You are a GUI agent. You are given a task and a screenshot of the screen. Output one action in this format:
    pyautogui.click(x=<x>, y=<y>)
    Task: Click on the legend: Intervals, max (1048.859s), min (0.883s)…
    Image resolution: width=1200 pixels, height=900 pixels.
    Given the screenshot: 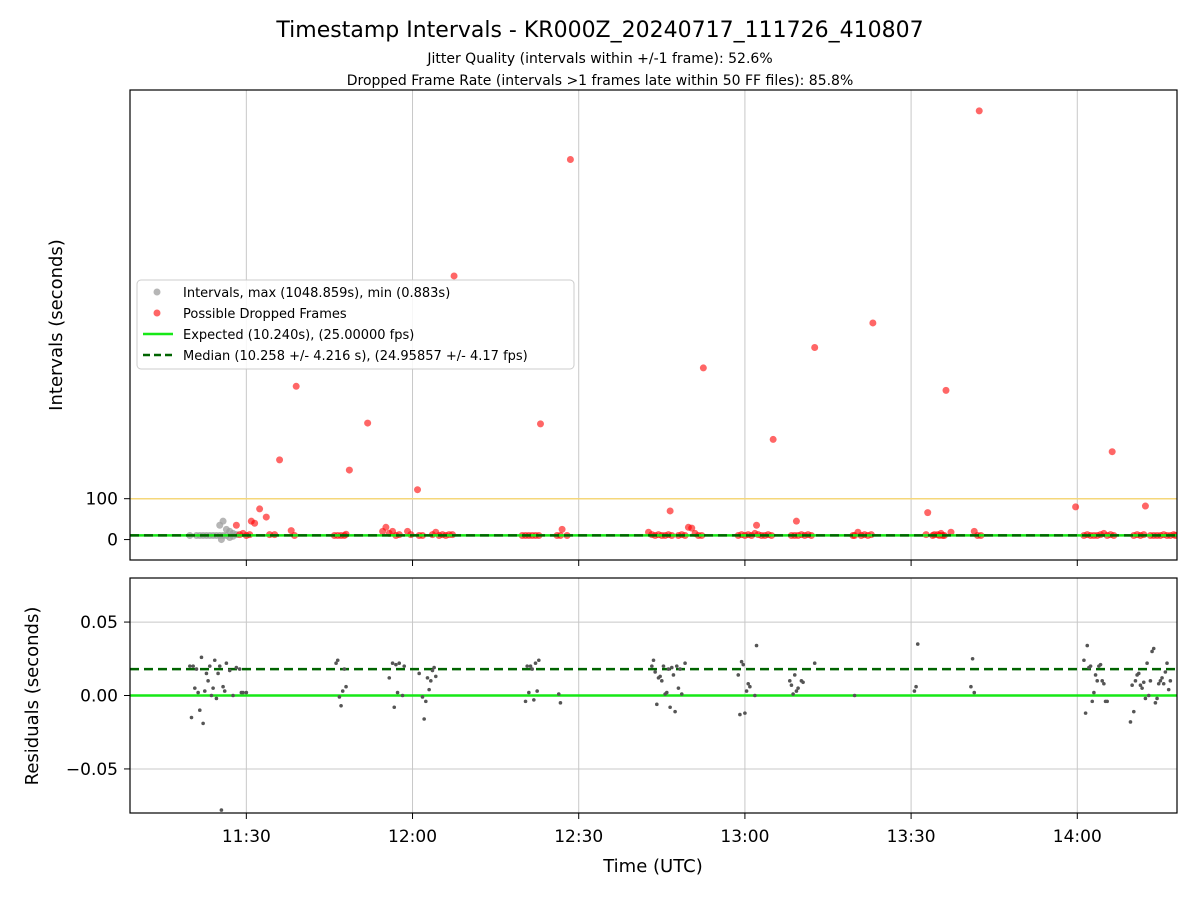 What is the action you would take?
    pyautogui.click(x=355, y=324)
    